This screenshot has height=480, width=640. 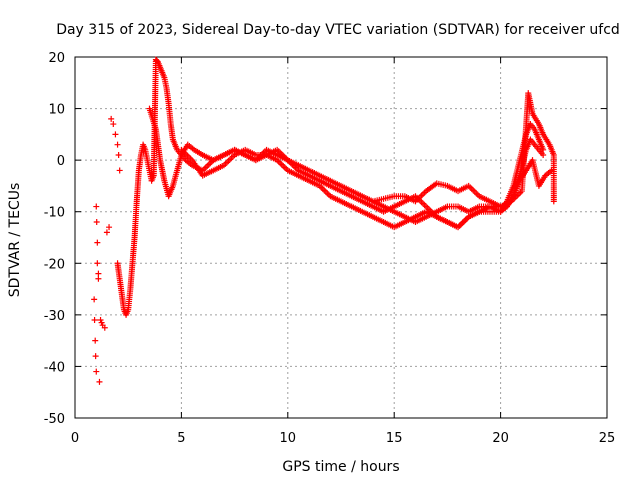 I want to click on y-tick-label: 10, so click(x=56, y=110).